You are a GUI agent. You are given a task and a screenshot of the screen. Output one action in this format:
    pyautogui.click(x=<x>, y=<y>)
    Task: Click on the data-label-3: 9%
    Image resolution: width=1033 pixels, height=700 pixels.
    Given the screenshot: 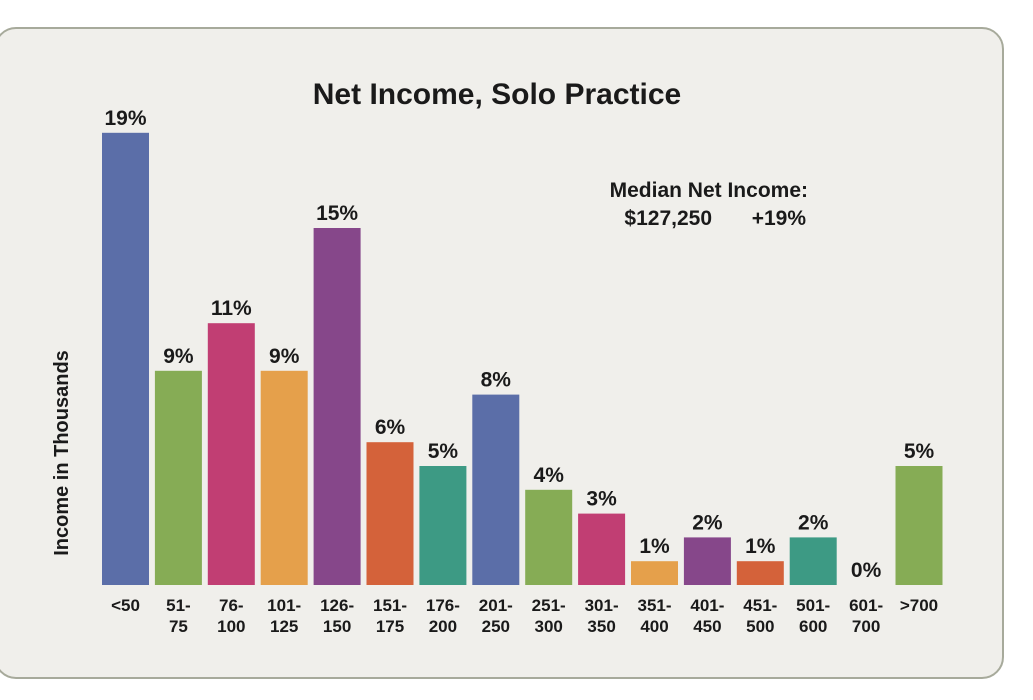 What is the action you would take?
    pyautogui.click(x=284, y=356)
    